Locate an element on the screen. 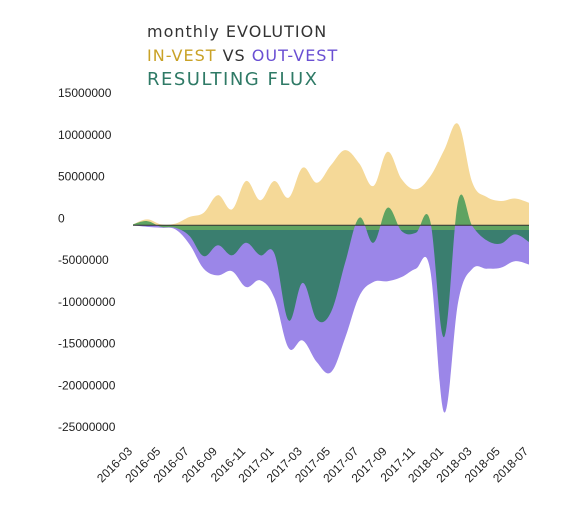 This screenshot has height=512, width=574. chart-title-line2: IN-VEST VS OUT-VEST is located at coordinates (242, 55).